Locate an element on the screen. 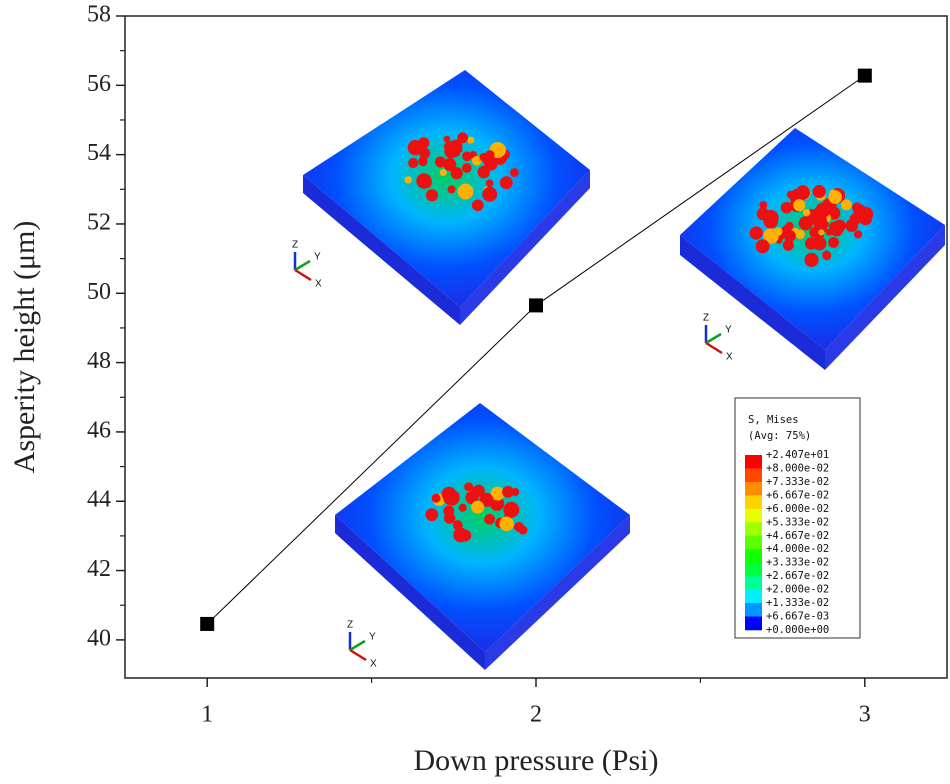 Image resolution: width=950 pixels, height=784 pixels. colorbar-label: +2.000e-02 is located at coordinates (797, 590).